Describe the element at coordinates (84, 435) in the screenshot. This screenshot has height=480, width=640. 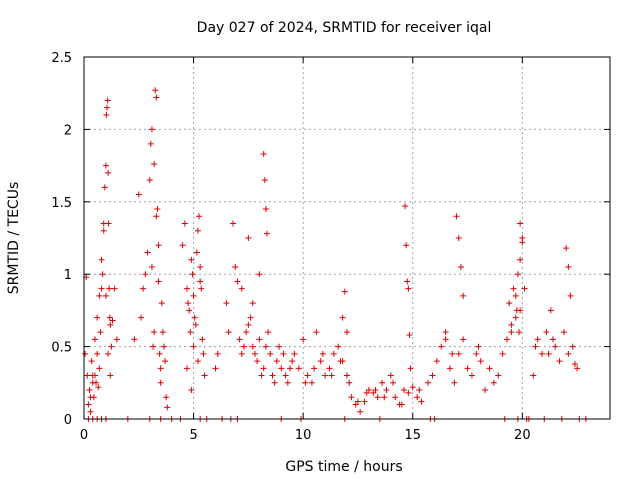
I see `x-tick-label: 0` at that location.